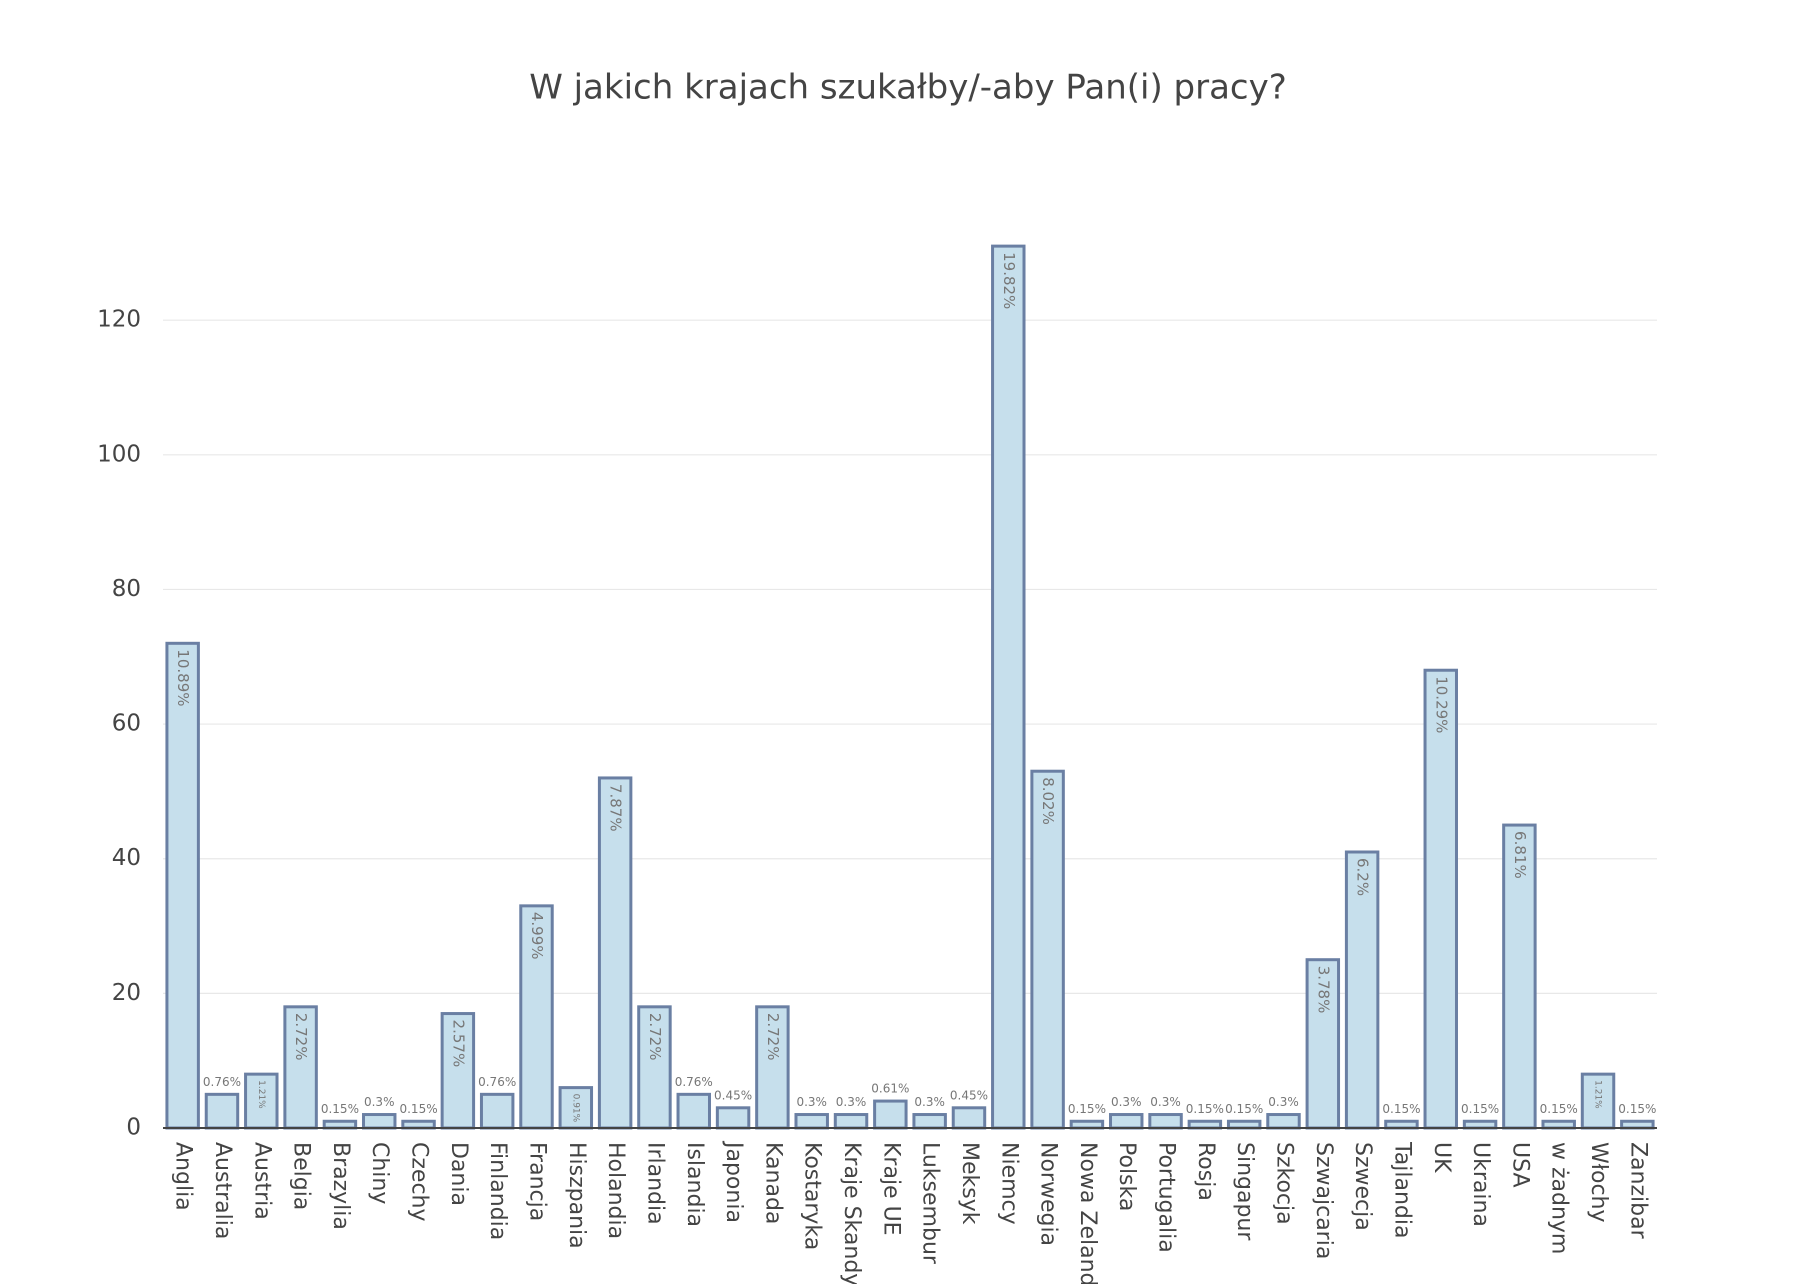 This screenshot has height=1284, width=1810. What do you see at coordinates (379, 1173) in the screenshot?
I see `x-tick-label: Chiny` at bounding box center [379, 1173].